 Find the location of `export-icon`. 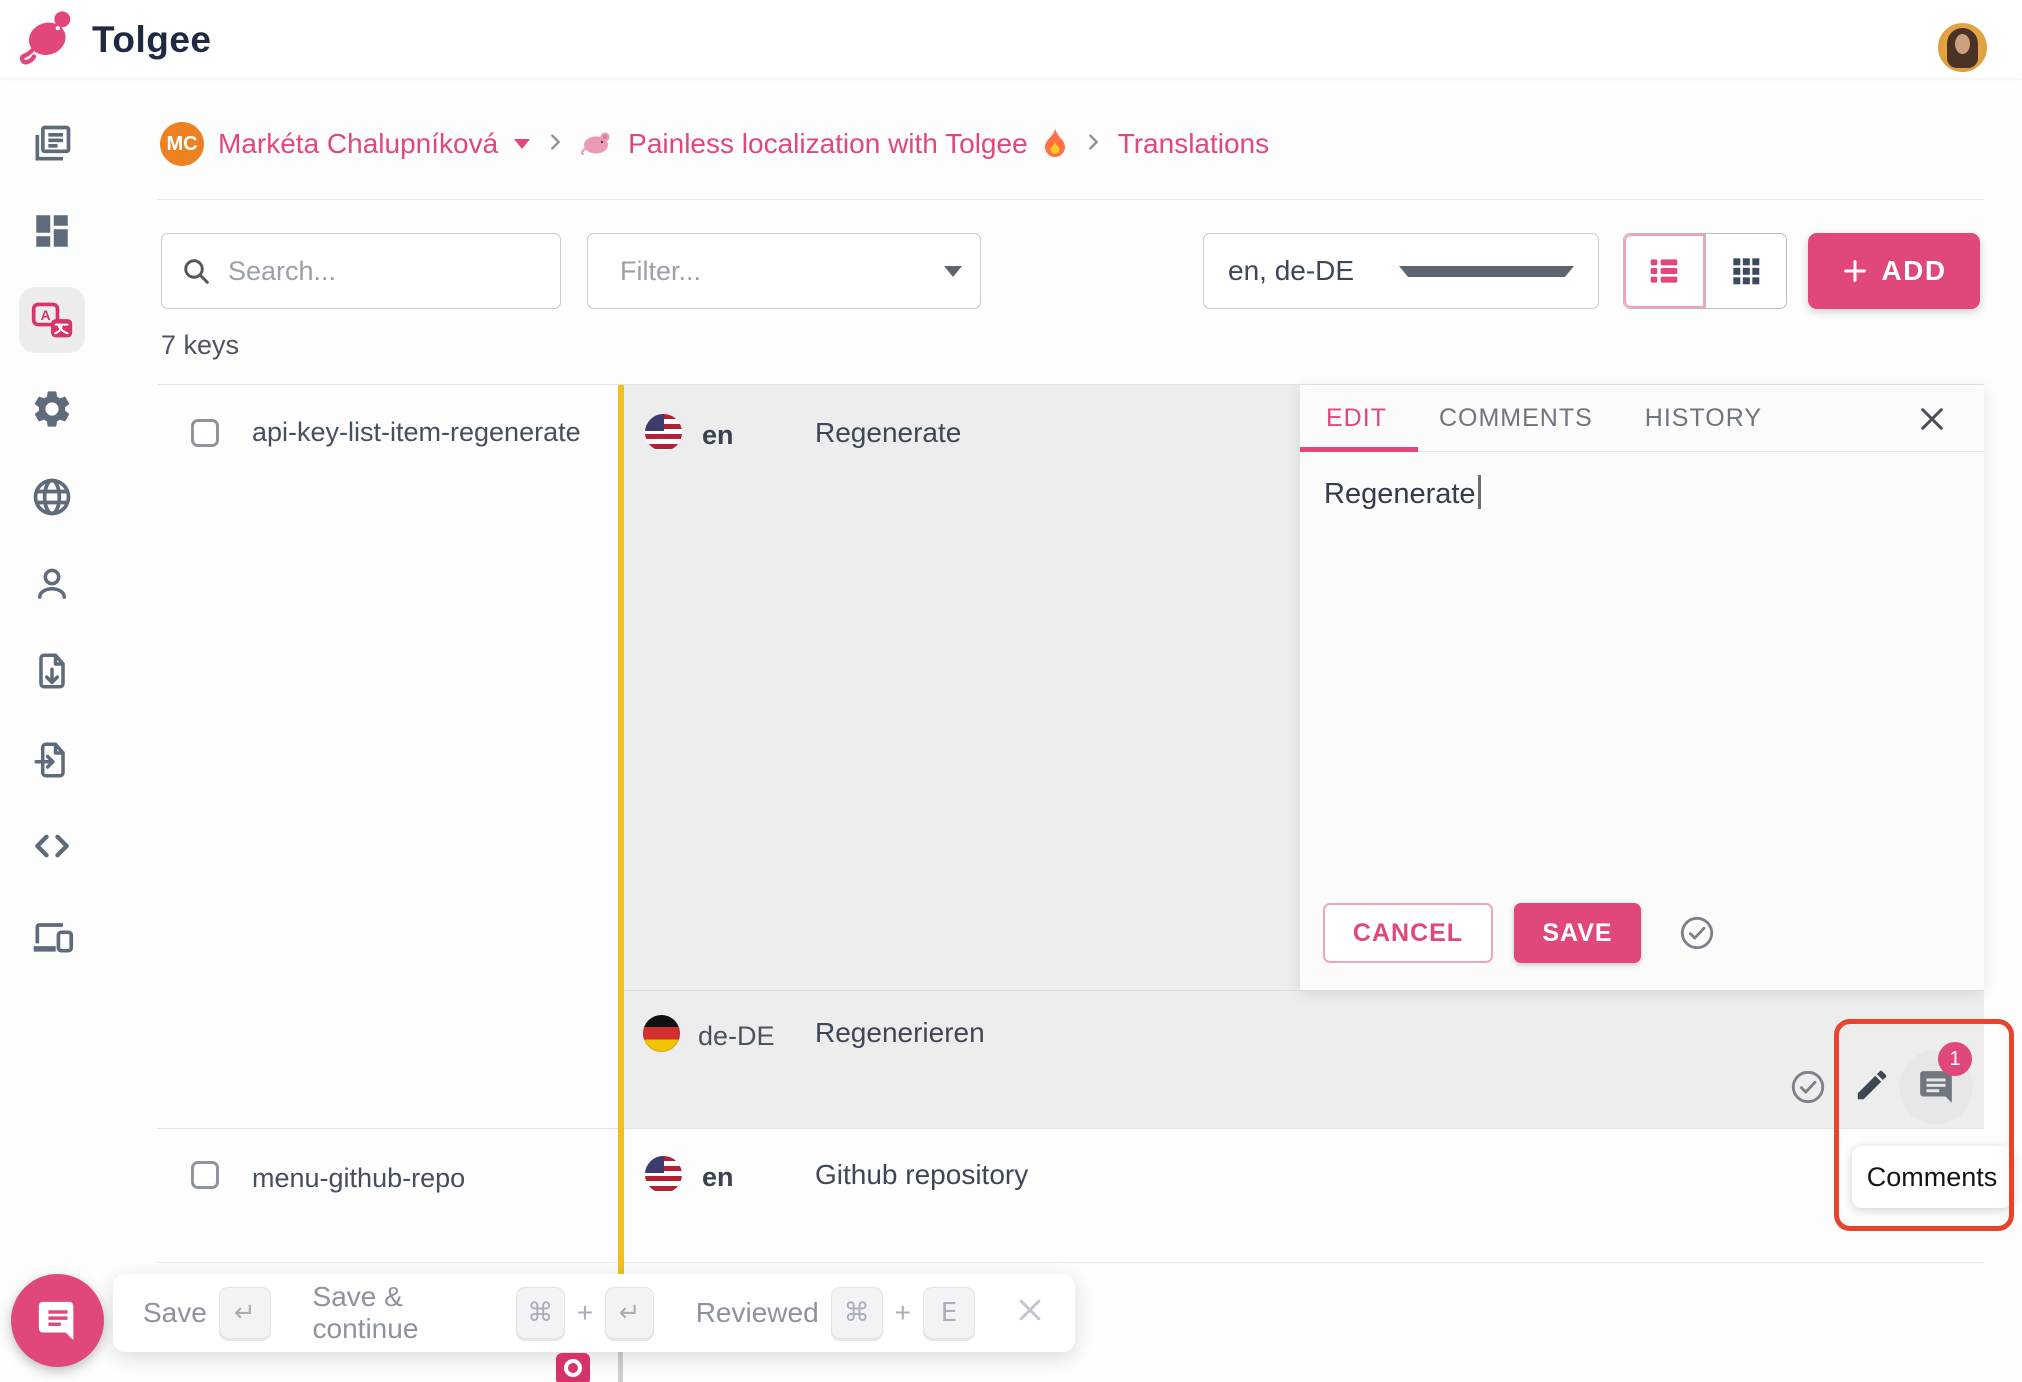

export-icon is located at coordinates (52, 671).